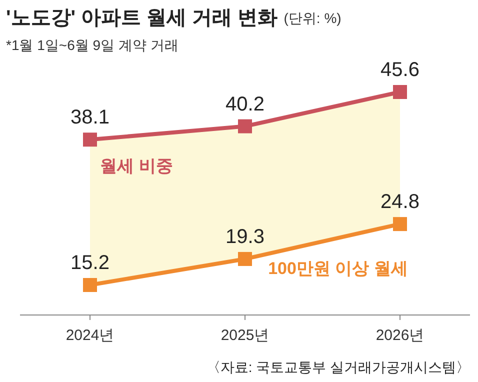 This screenshot has width=478, height=382. Describe the element at coordinates (90, 335) in the screenshot. I see `x-tick-label: 2024년` at that location.